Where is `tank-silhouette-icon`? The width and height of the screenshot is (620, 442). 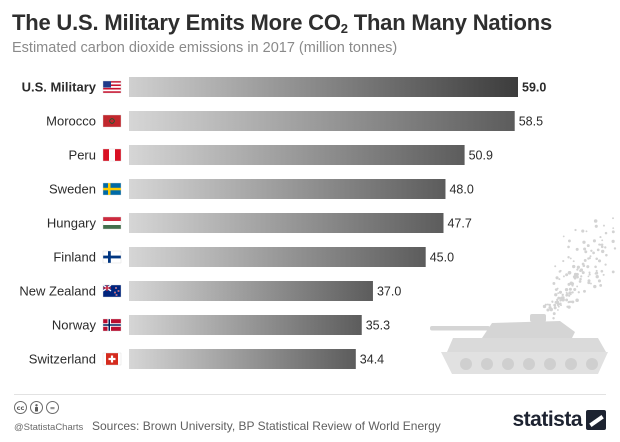 tank-silhouette-icon is located at coordinates (523, 295).